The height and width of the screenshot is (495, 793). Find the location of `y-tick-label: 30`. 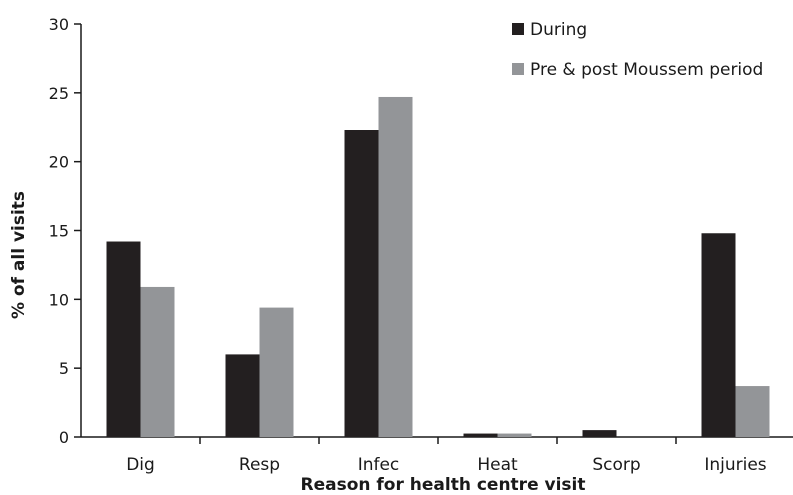

y-tick-label: 30 is located at coordinates (59, 24).